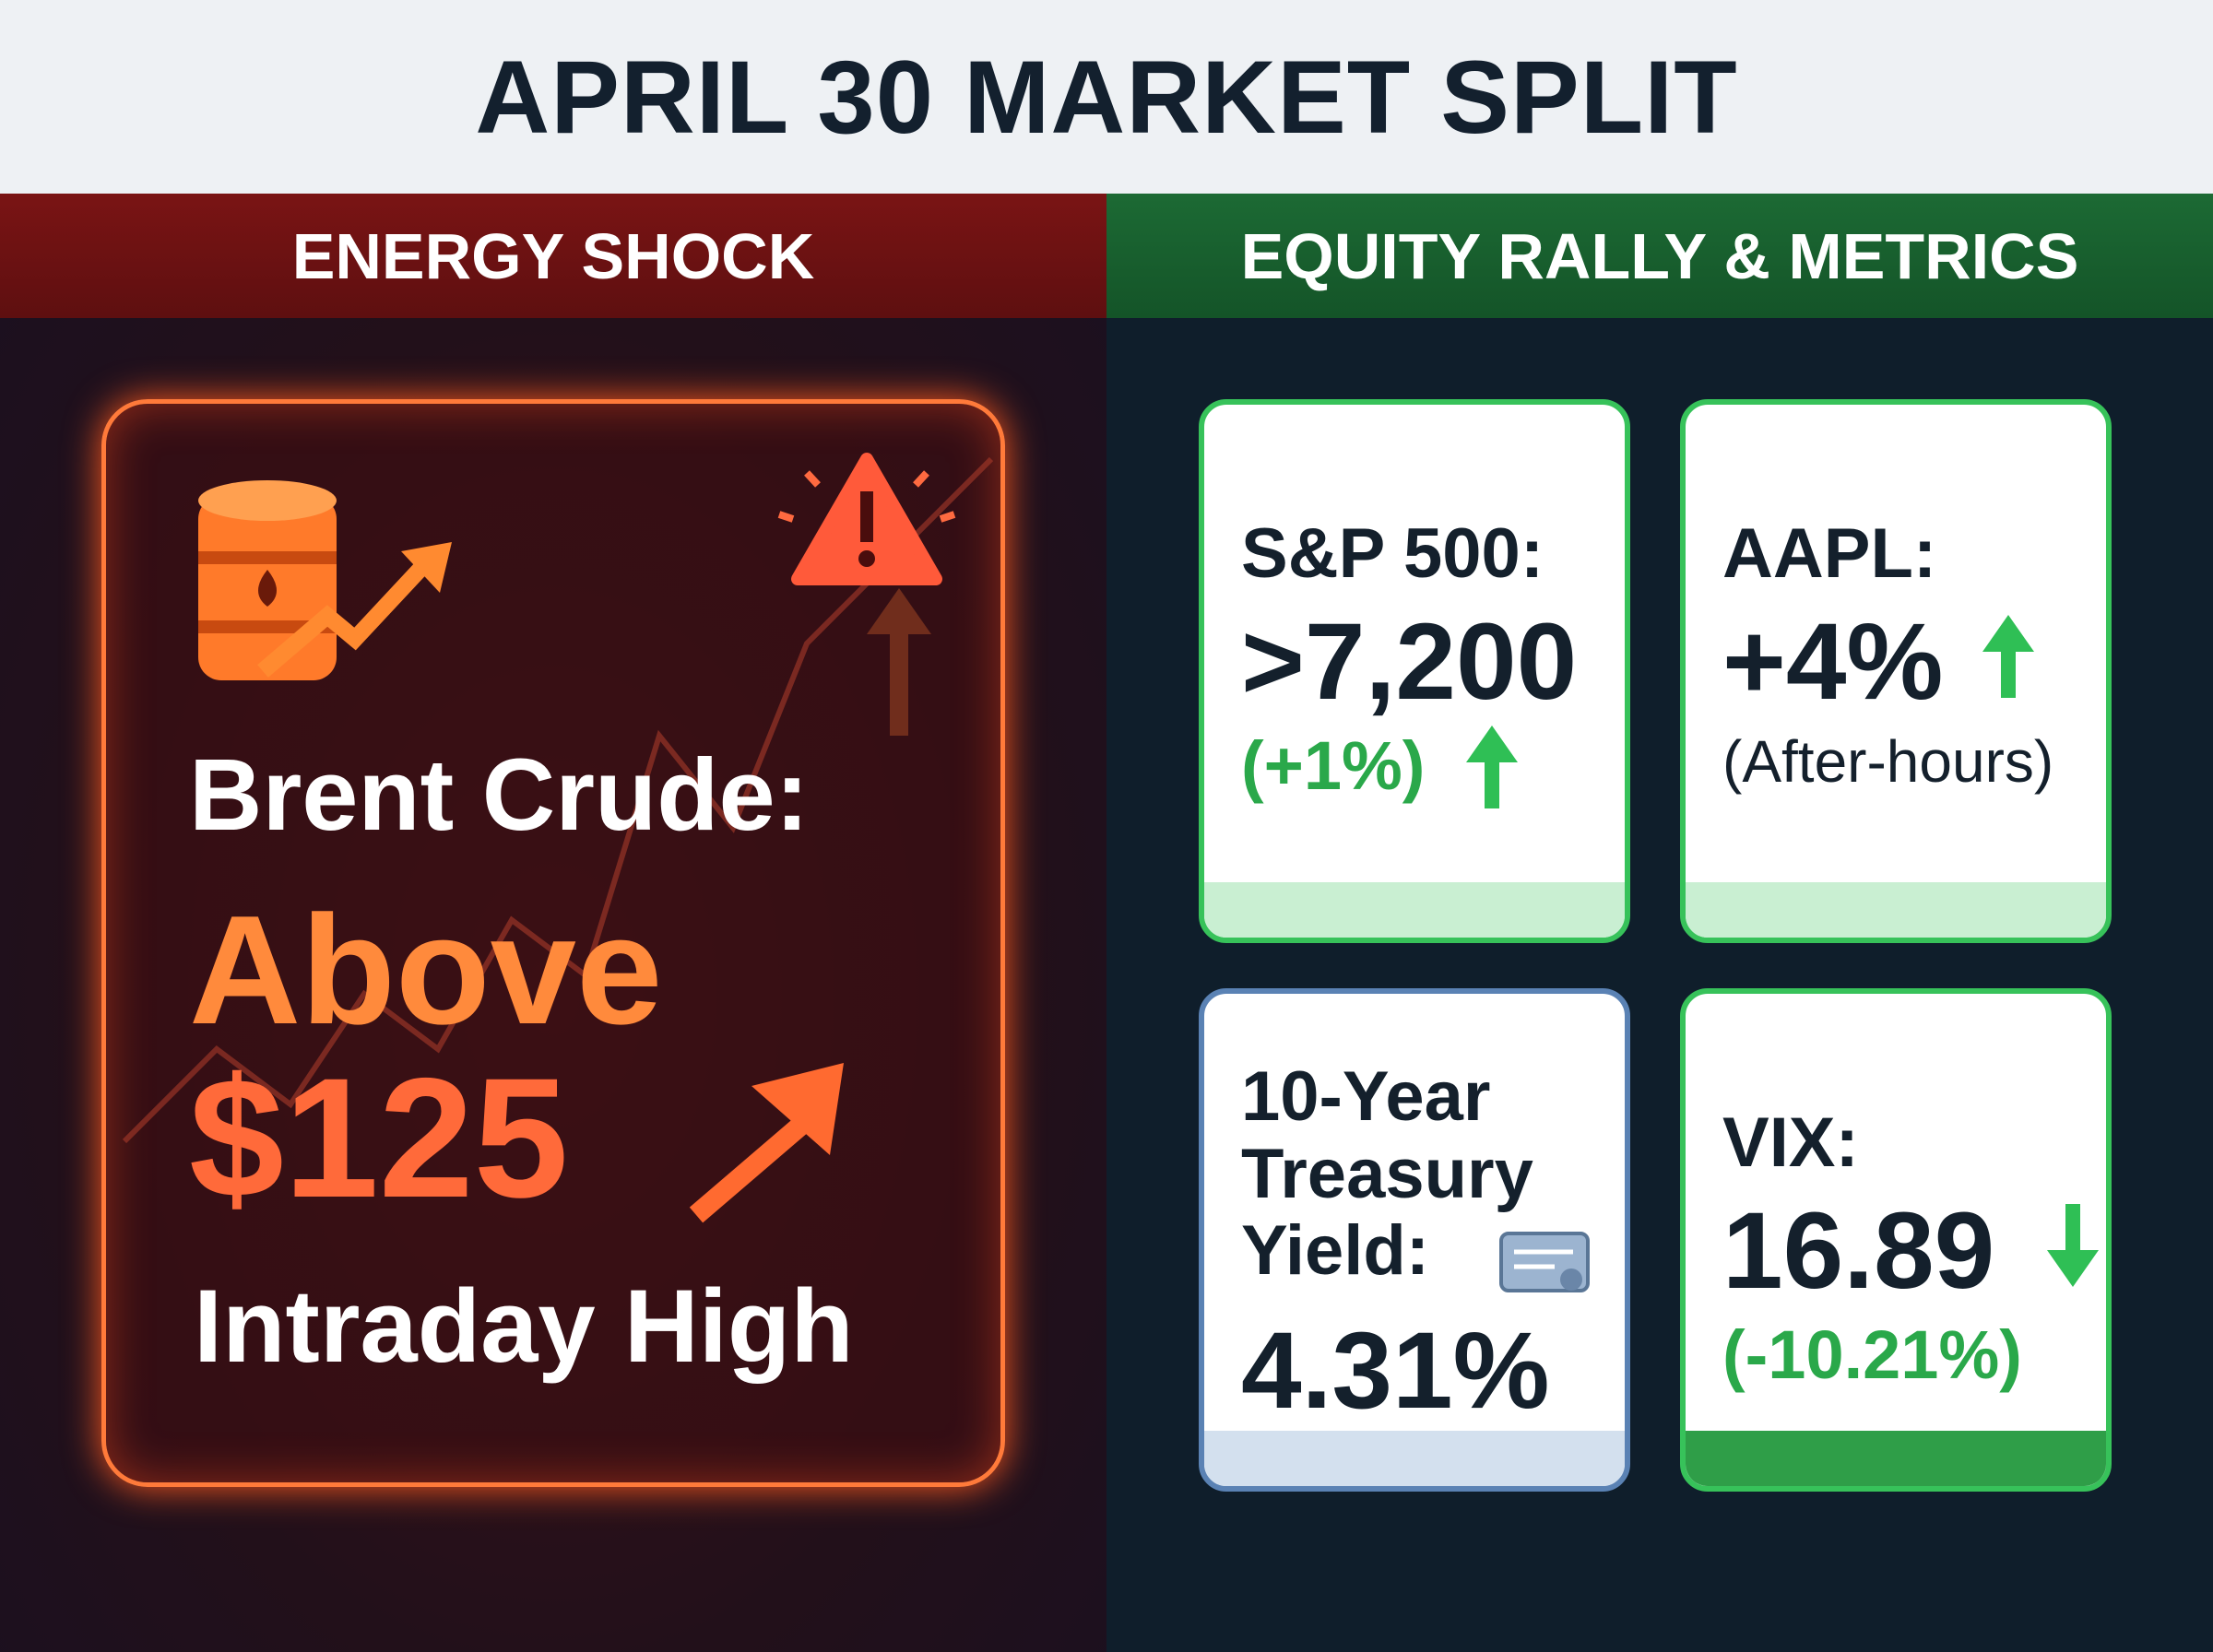 The width and height of the screenshot is (2213, 1652). I want to click on metric-label: S&P 500:, so click(1392, 553).